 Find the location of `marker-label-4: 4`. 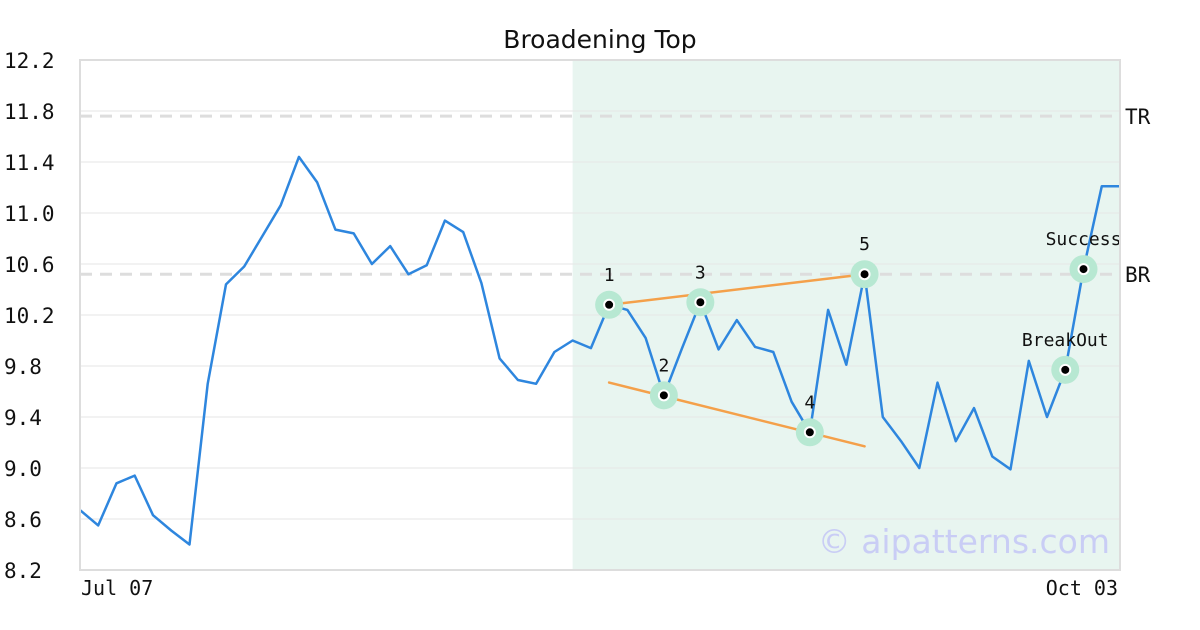

marker-label-4: 4 is located at coordinates (809, 402).